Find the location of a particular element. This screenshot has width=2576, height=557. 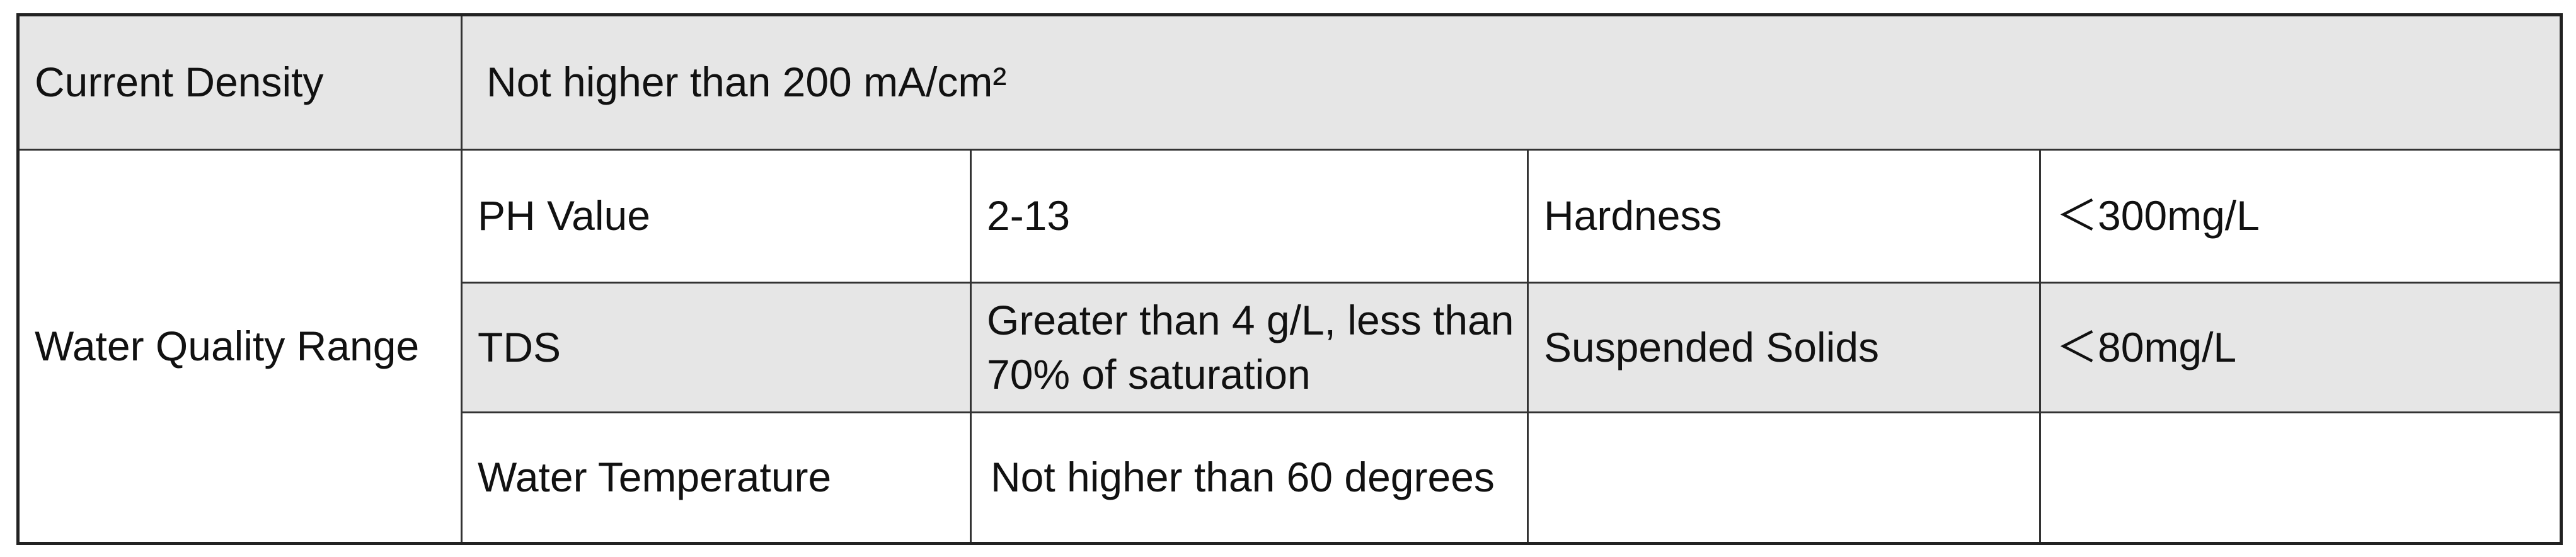

cell: Hardness is located at coordinates (1784, 216).